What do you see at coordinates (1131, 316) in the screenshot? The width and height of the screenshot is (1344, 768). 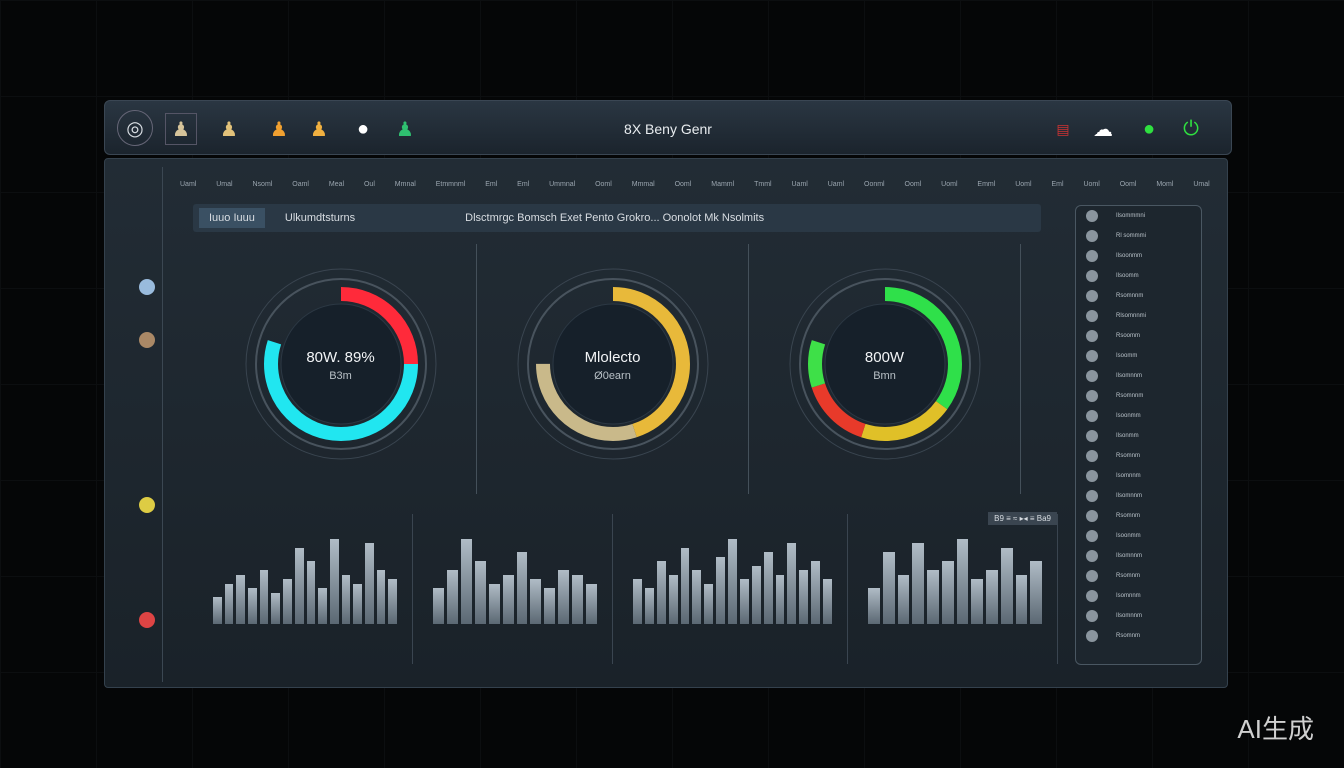 I see `list-item-label: Rlsomnnmi` at bounding box center [1131, 316].